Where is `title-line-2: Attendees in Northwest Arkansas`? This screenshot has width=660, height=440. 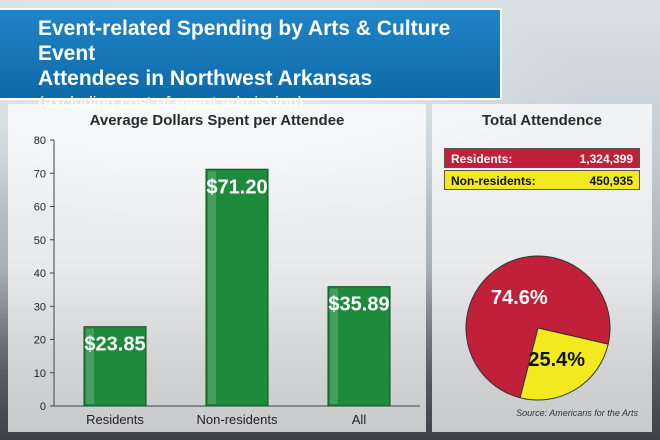
title-line-2: Attendees in Northwest Arkansas is located at coordinates (205, 78).